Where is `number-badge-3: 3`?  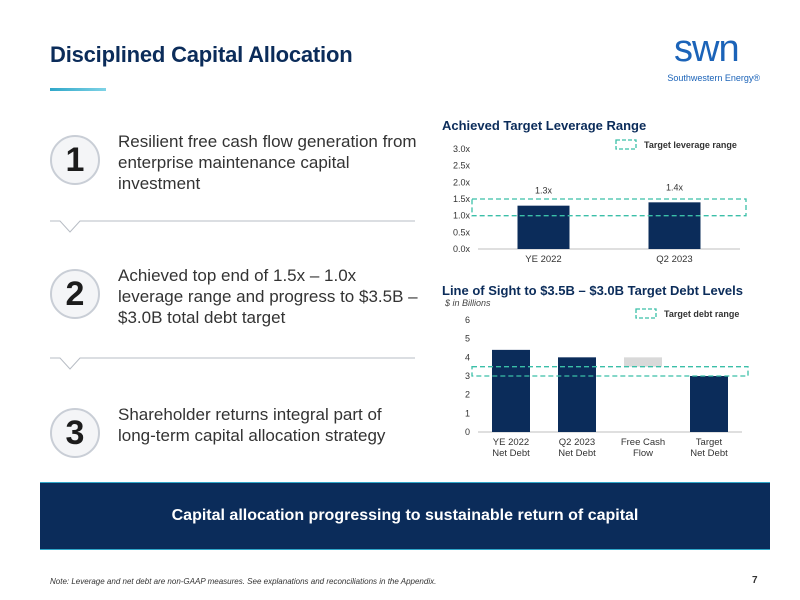
number-badge-3: 3 is located at coordinates (75, 433).